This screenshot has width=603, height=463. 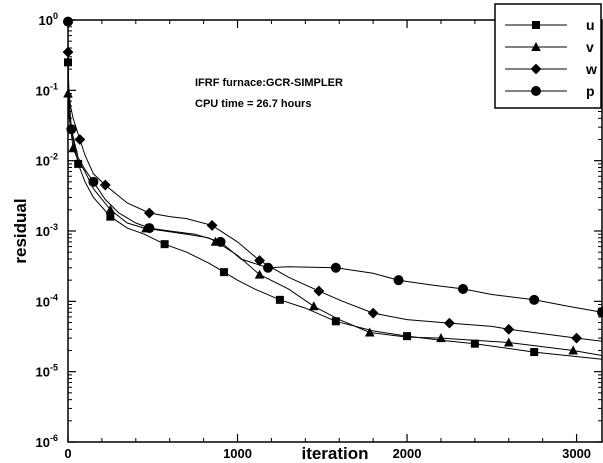 What do you see at coordinates (536, 69) in the screenshot?
I see `legend-marker-w` at bounding box center [536, 69].